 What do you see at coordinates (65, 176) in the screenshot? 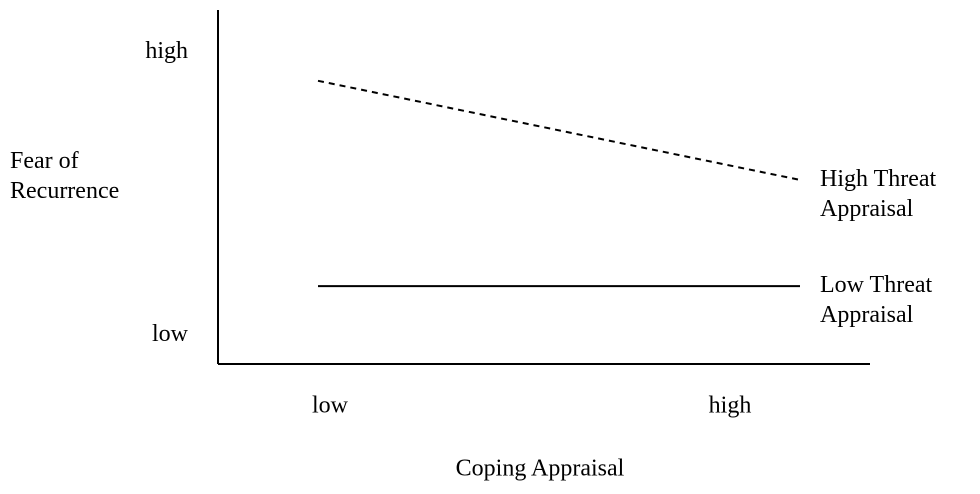
I see `y-axis-label: Fear of Recurrence` at bounding box center [65, 176].